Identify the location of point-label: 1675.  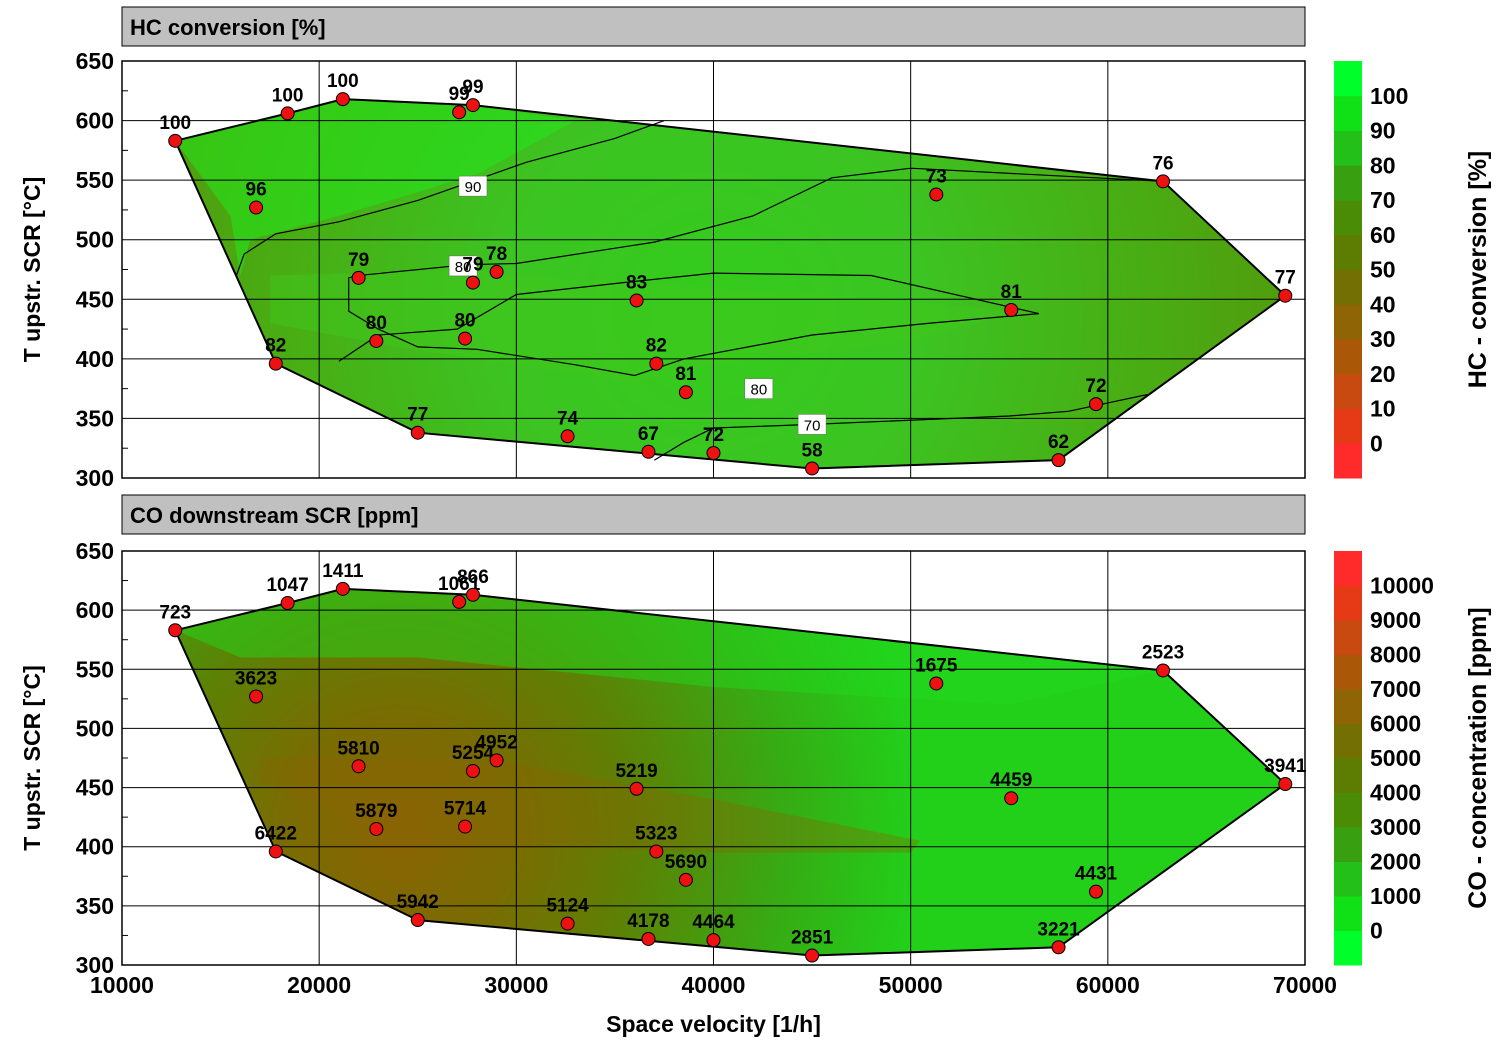
(936, 665).